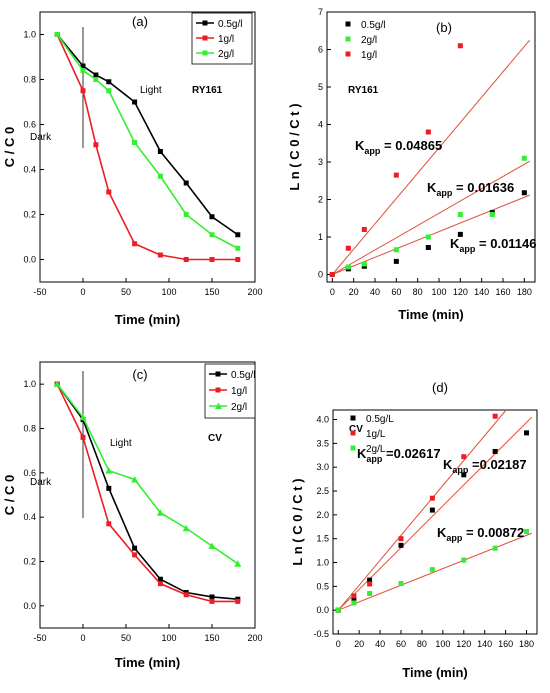  What do you see at coordinates (29, 260) in the screenshot?
I see `y-tick-label: 0.0` at bounding box center [29, 260].